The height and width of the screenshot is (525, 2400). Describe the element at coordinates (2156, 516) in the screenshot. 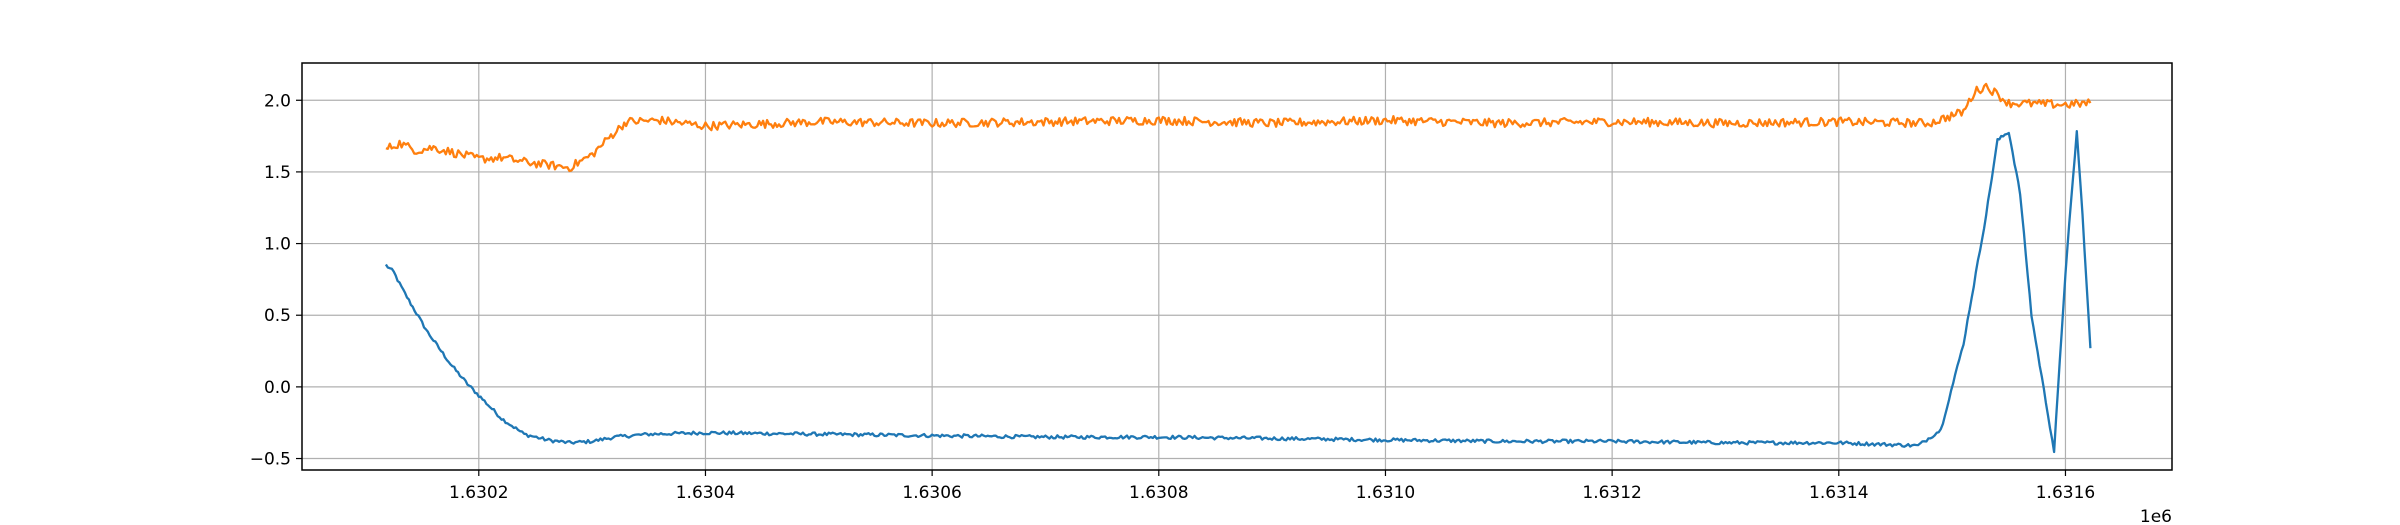

I see `x-axis-offset-label: 1e6` at that location.